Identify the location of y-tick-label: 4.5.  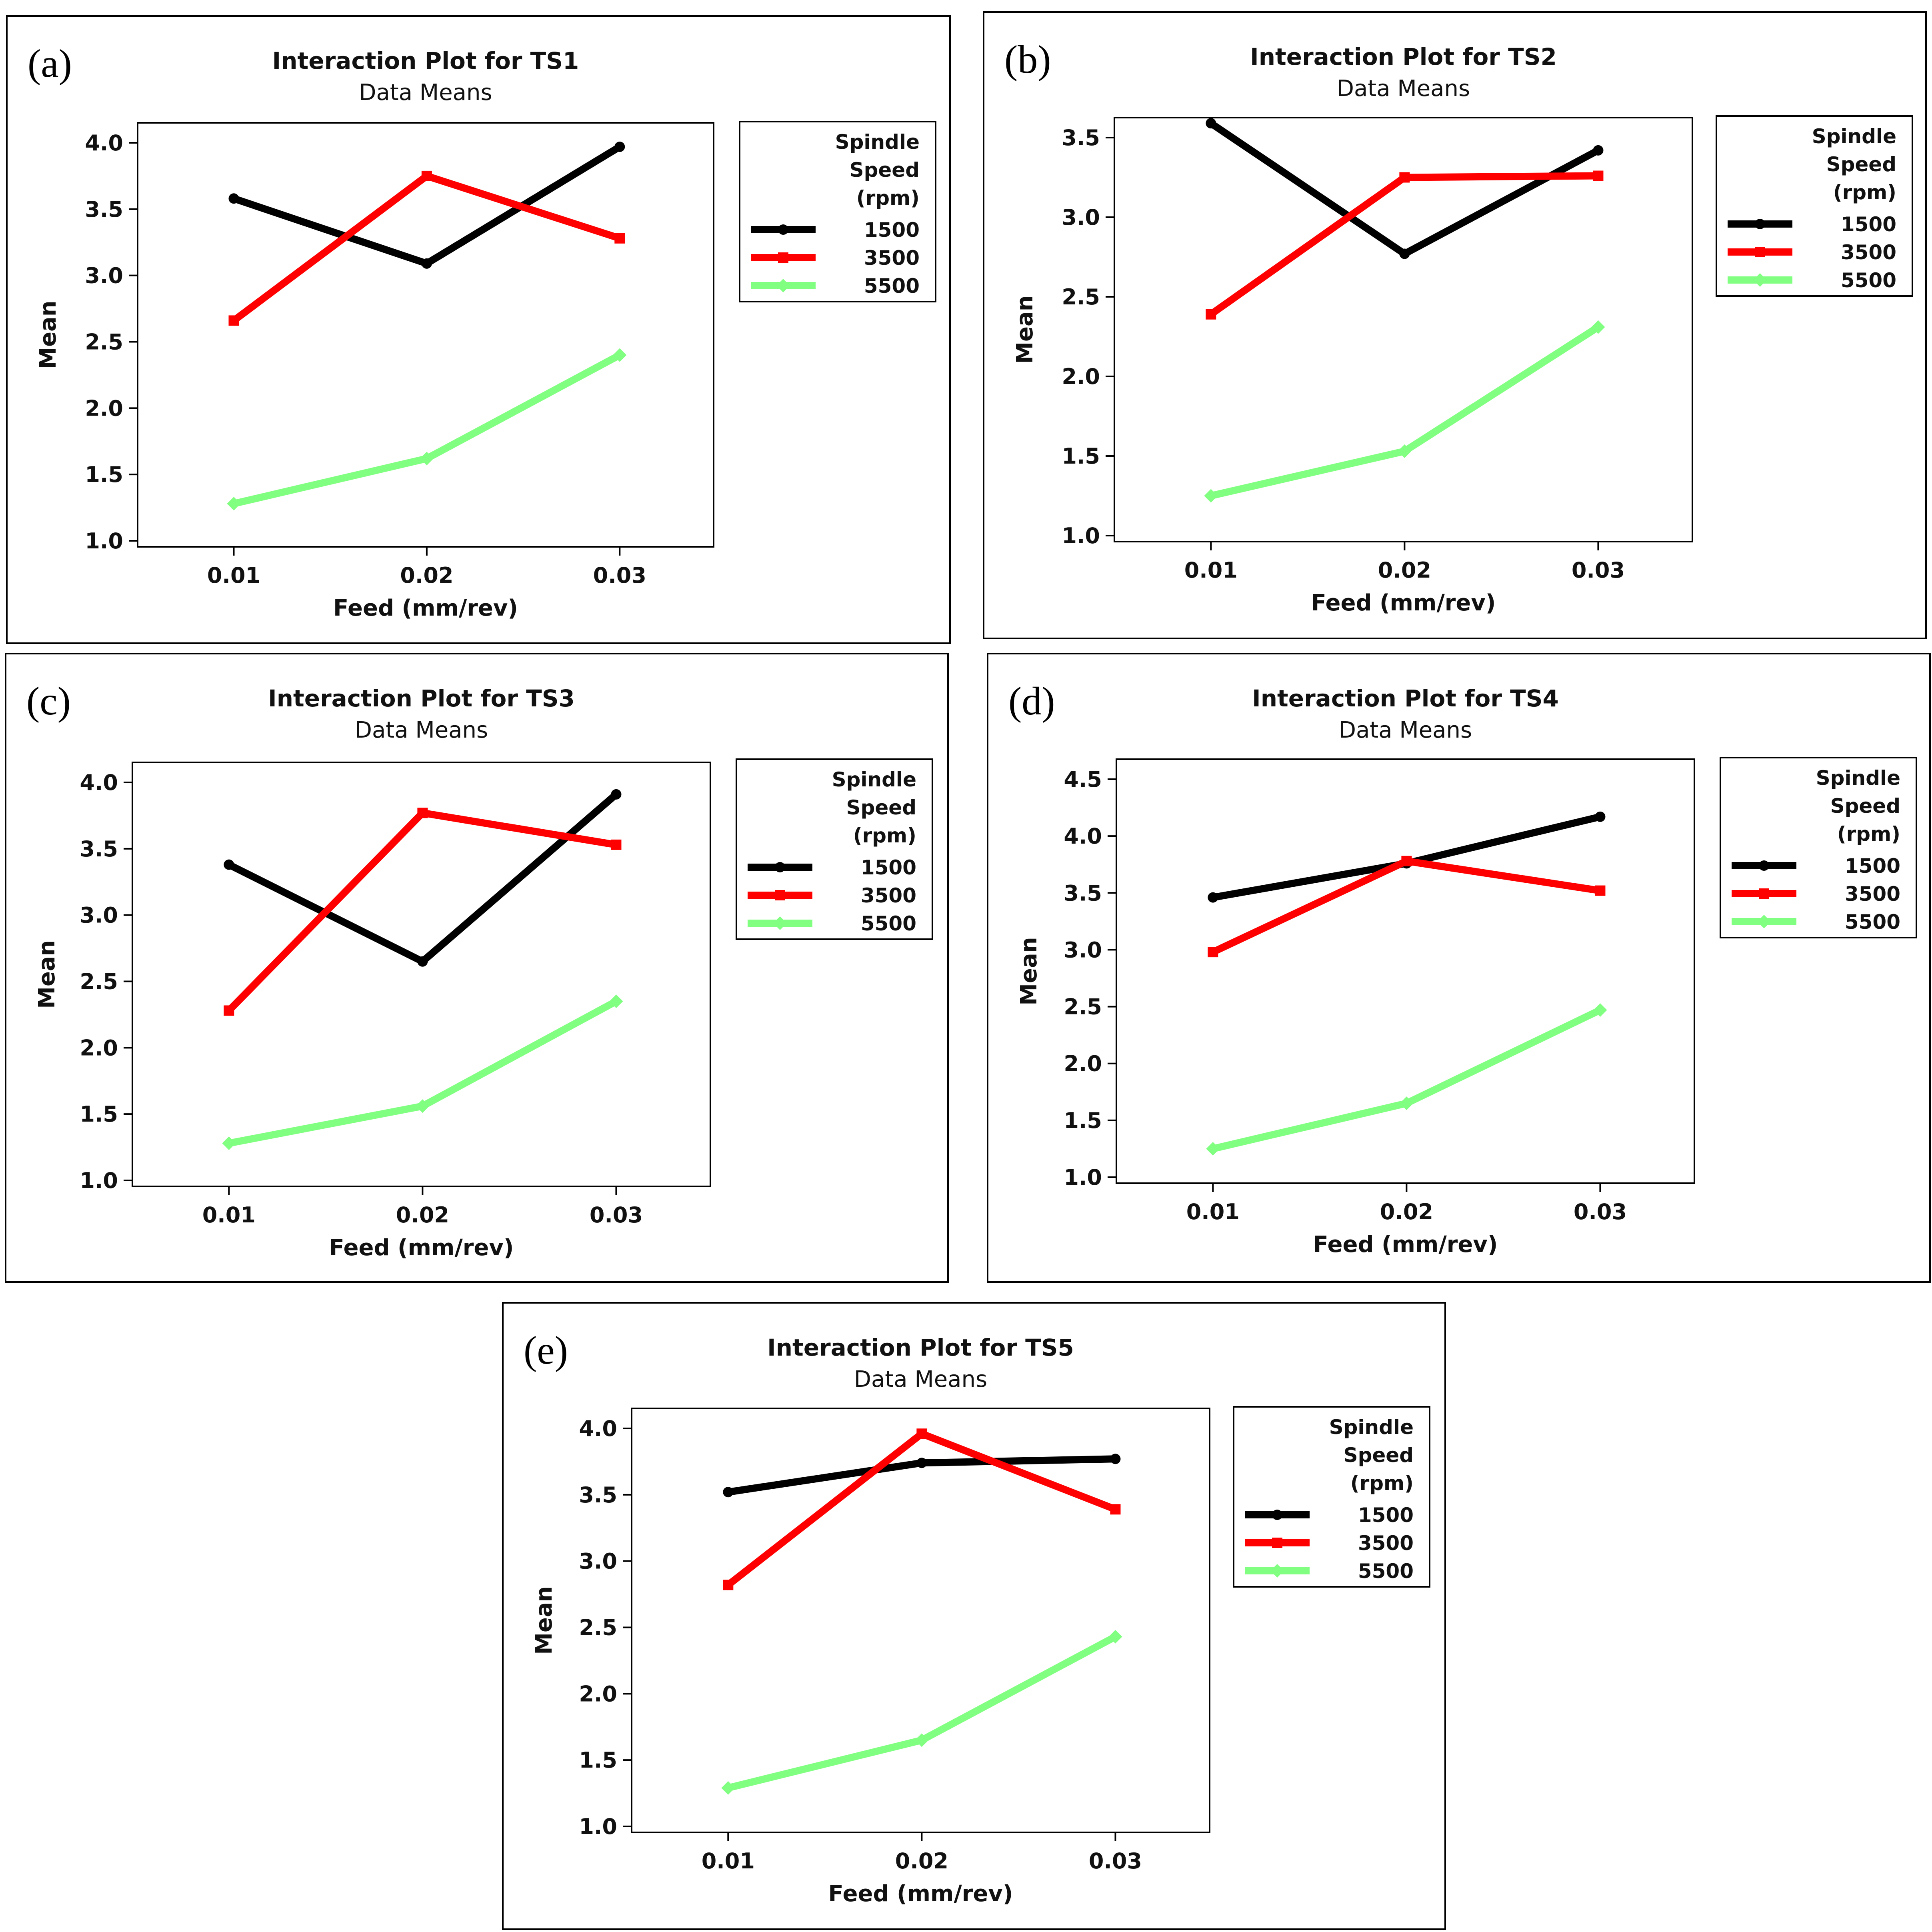
(1083, 779).